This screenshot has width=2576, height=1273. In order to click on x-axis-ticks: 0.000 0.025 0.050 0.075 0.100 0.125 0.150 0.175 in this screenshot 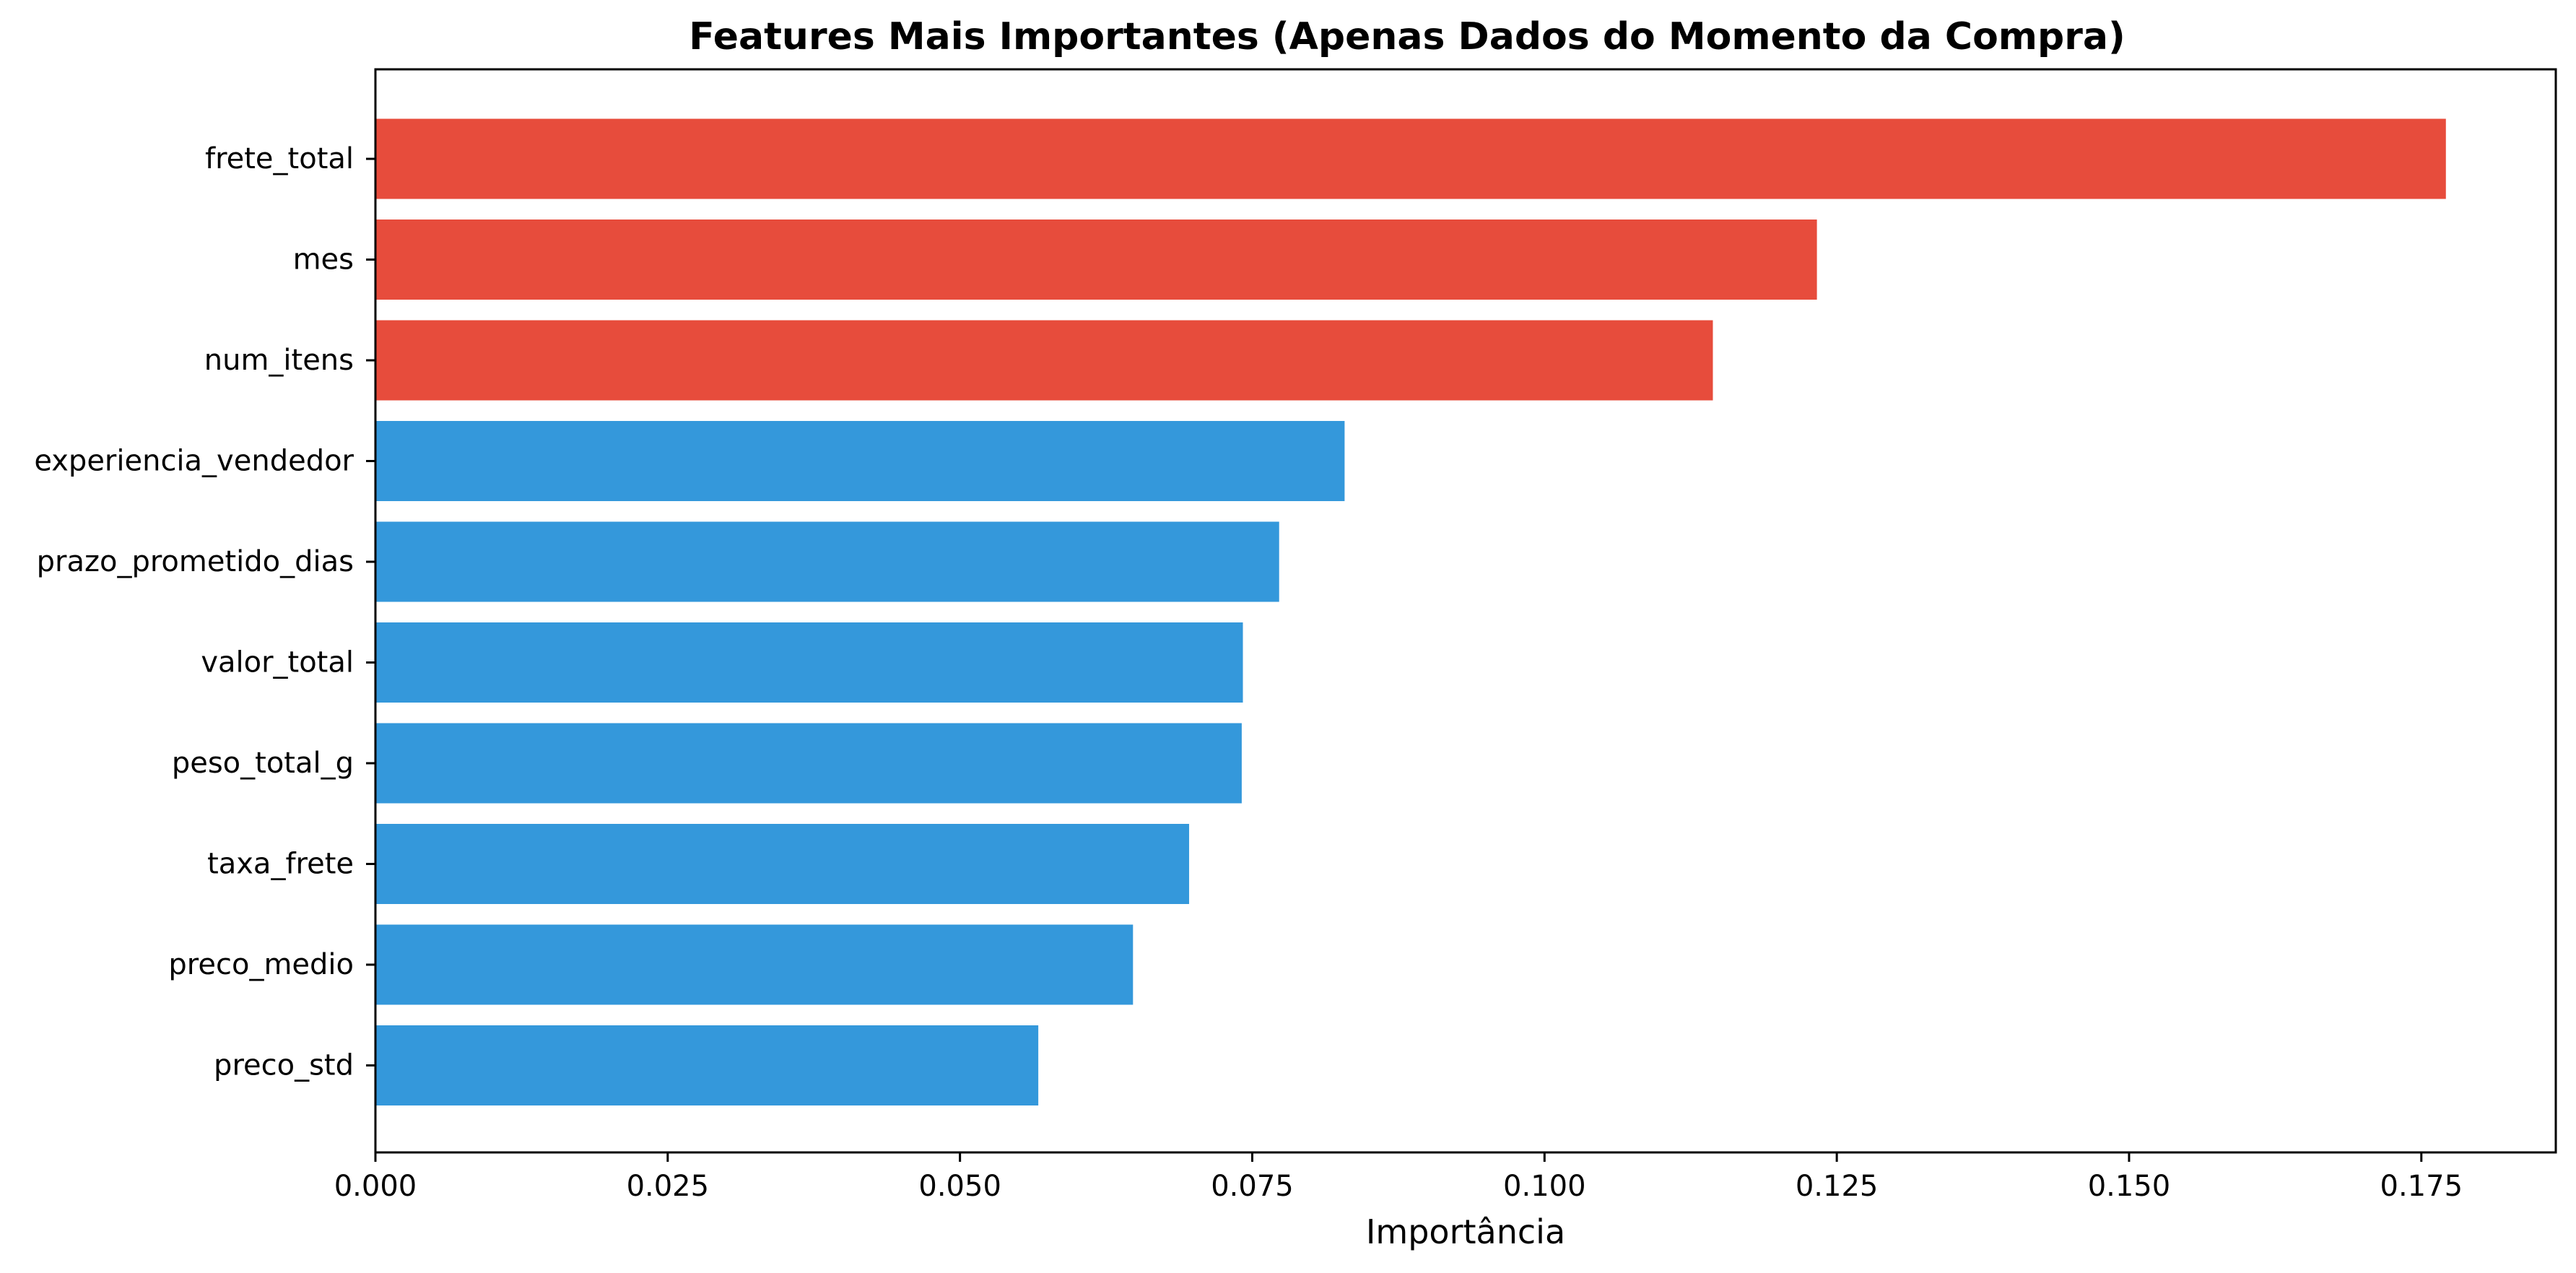, I will do `click(1398, 1177)`.